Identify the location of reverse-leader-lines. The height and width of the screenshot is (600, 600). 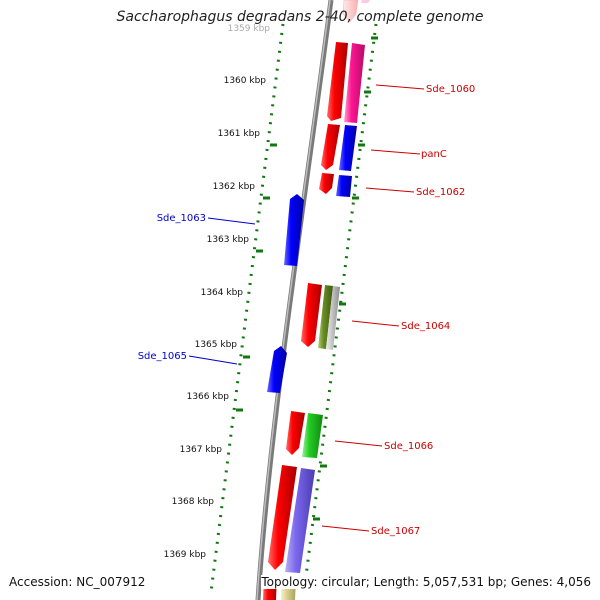
(222, 291).